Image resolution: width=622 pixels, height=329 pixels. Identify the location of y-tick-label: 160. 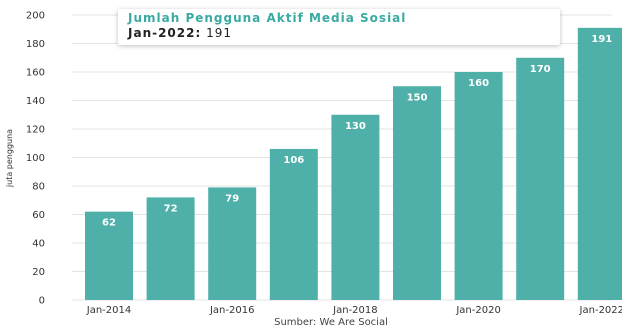
(35, 73).